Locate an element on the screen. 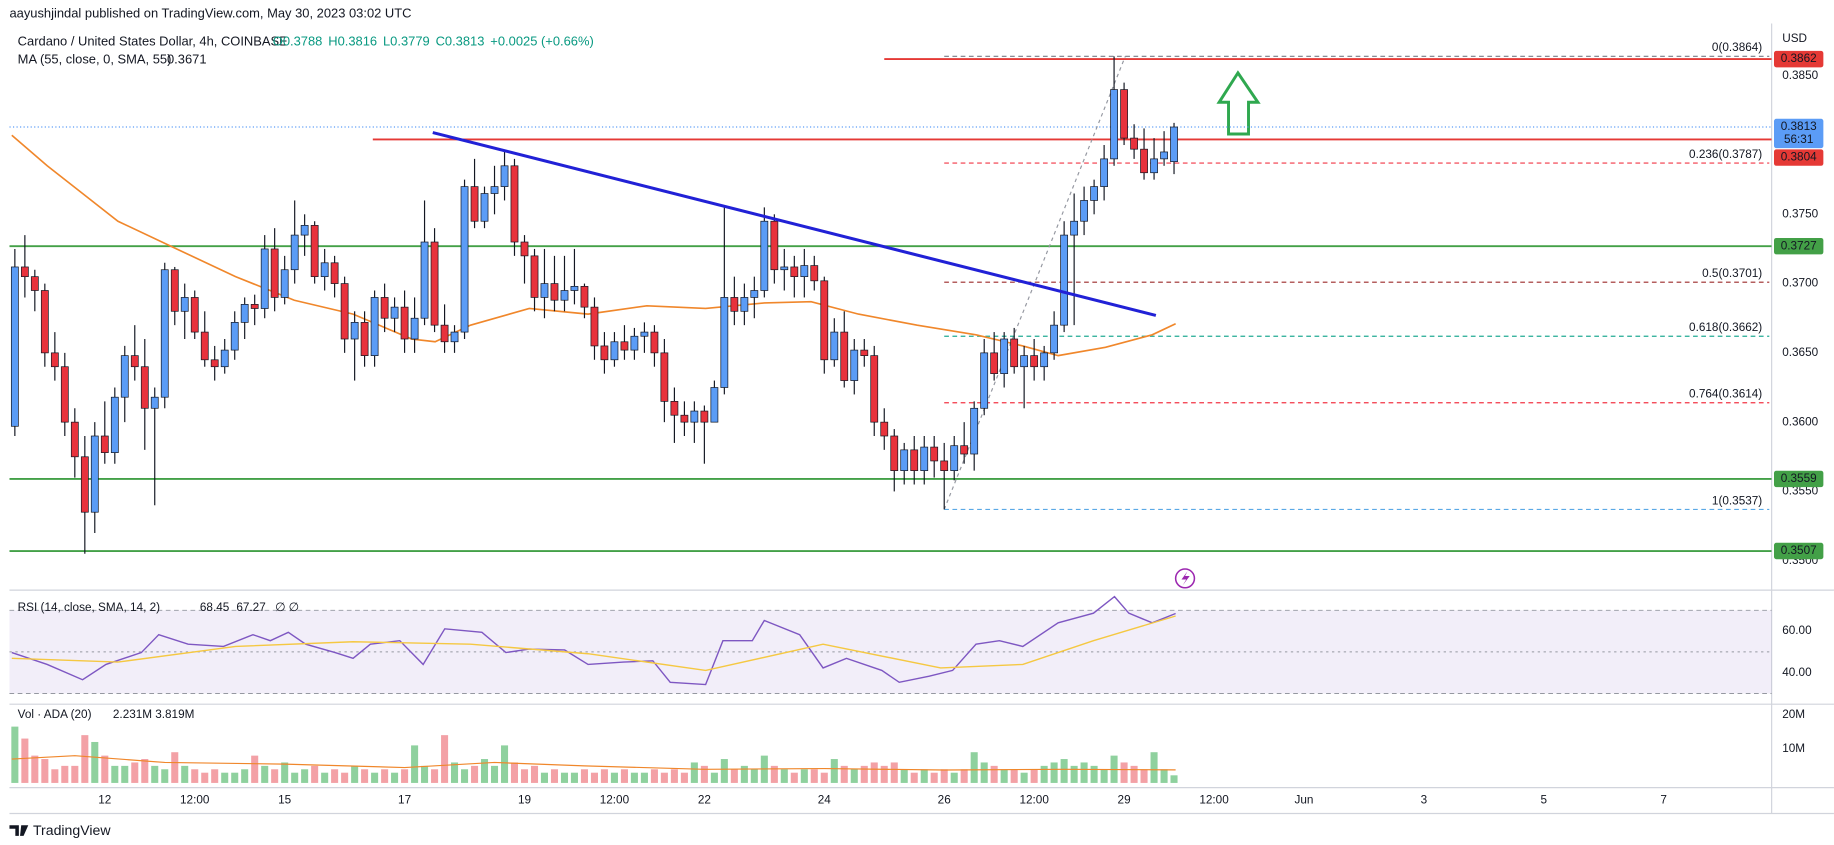 The height and width of the screenshot is (845, 1834). y-tick-label: 0.3750 is located at coordinates (1800, 213).